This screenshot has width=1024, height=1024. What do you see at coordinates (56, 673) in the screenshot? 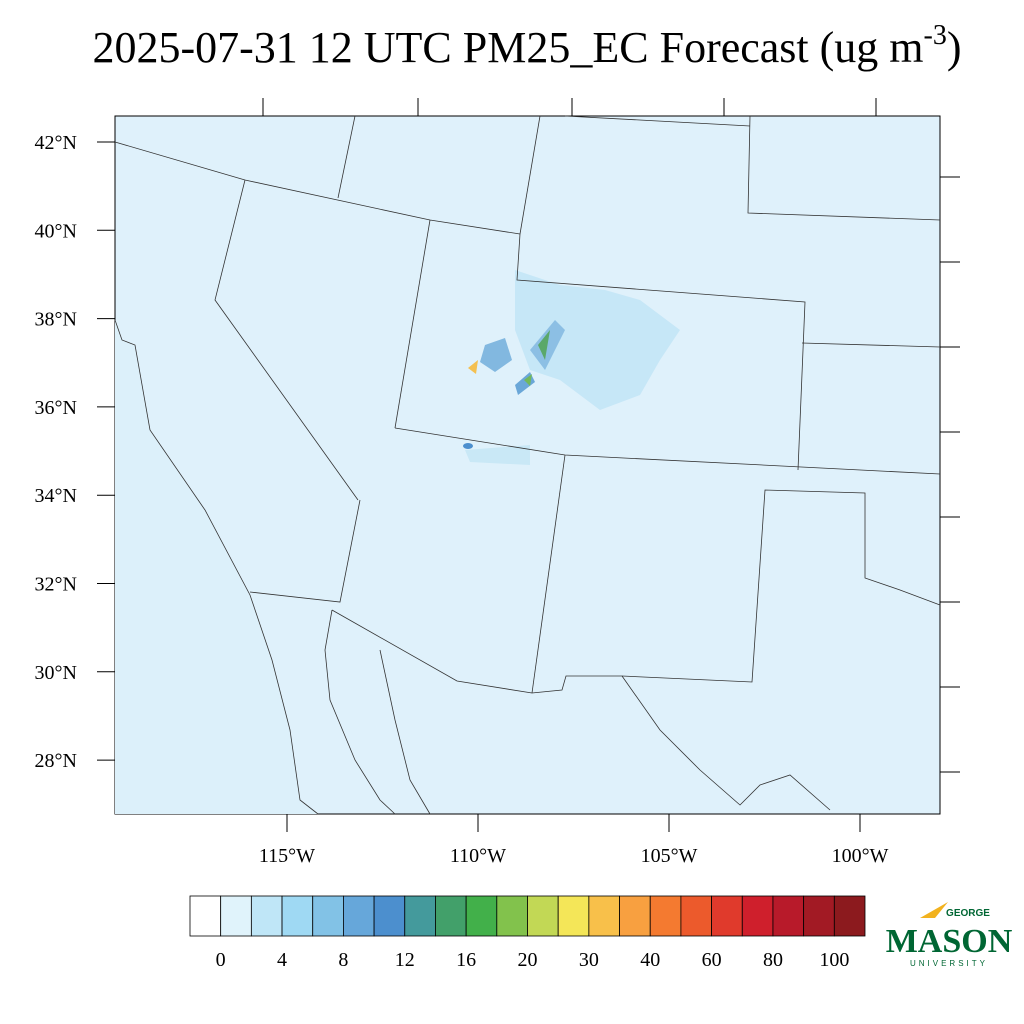
I see `lat-label: 30°N` at bounding box center [56, 673].